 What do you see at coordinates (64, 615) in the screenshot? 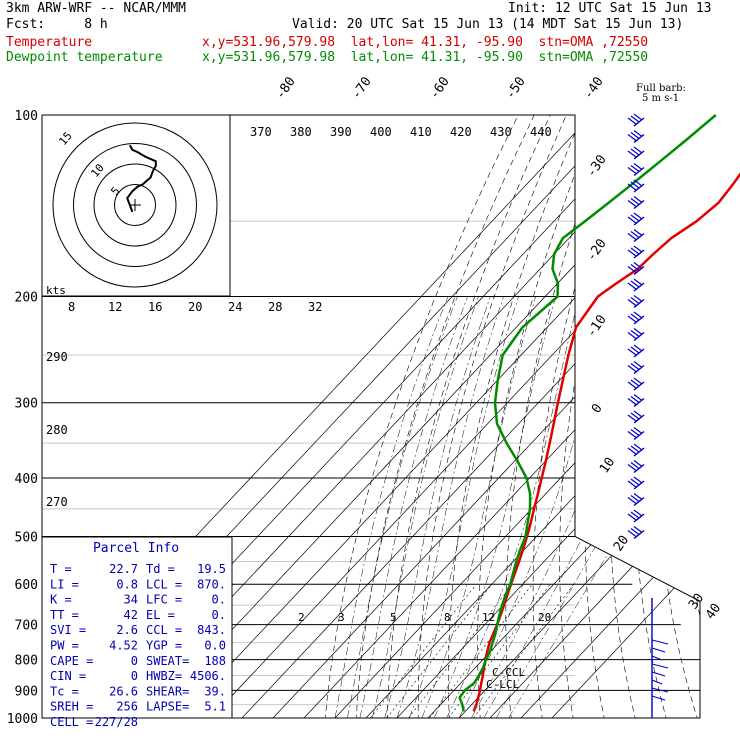
I see `parcel-key: TT =` at bounding box center [64, 615].